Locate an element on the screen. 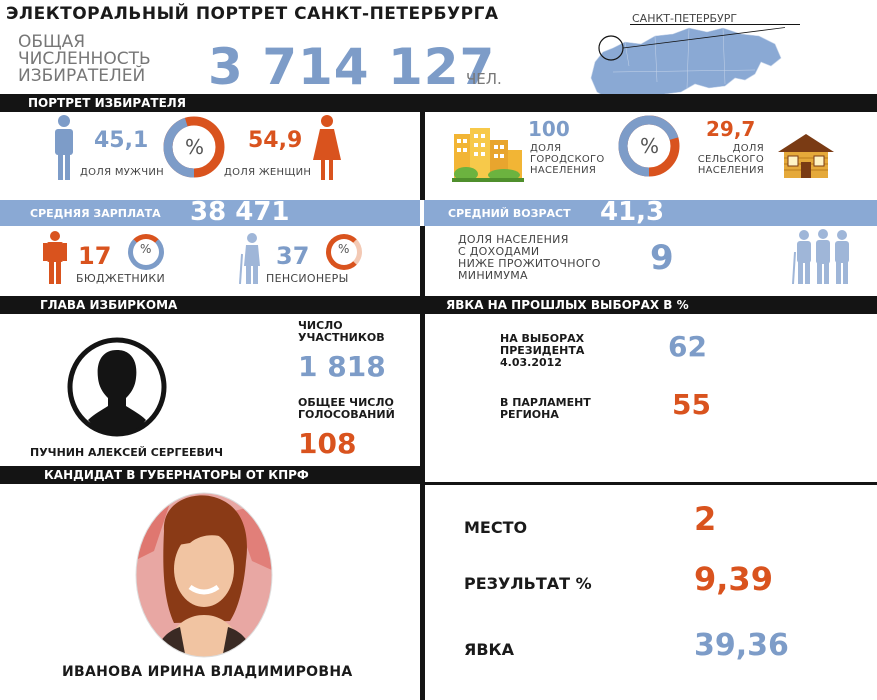 This screenshot has height=700, width=877. urban-label: ДОЛЯ ГОРОДСКОГО НАСЕЛЕНИЯ is located at coordinates (567, 159).